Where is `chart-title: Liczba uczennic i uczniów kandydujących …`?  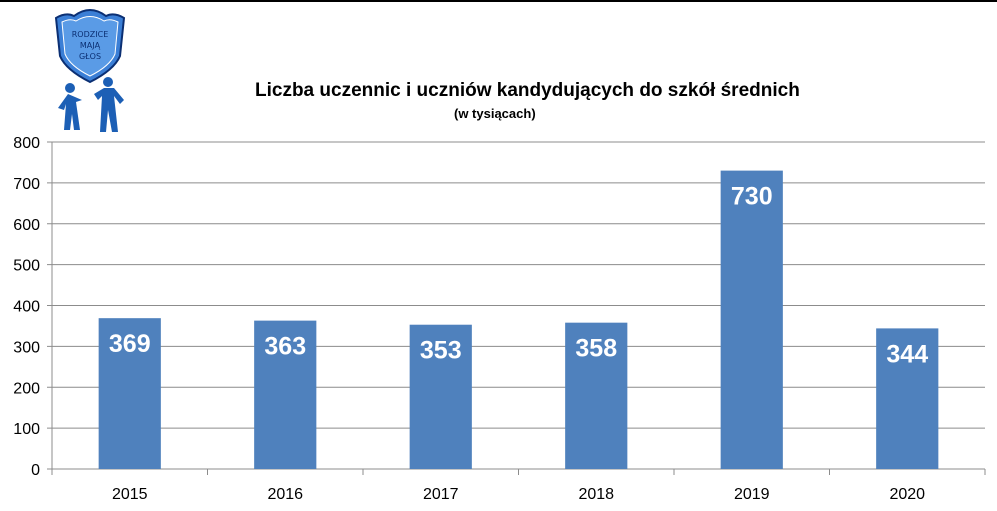 chart-title: Liczba uczennic i uczniów kandydujących … is located at coordinates (527, 90).